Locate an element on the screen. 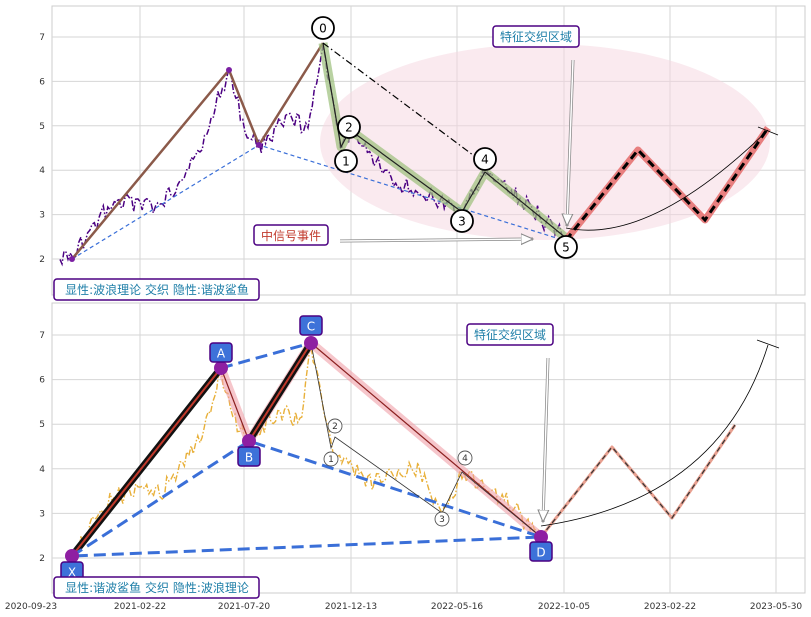 Image resolution: width=811 pixels, height=617 pixels. wave-label-text: 4 is located at coordinates (485, 160).